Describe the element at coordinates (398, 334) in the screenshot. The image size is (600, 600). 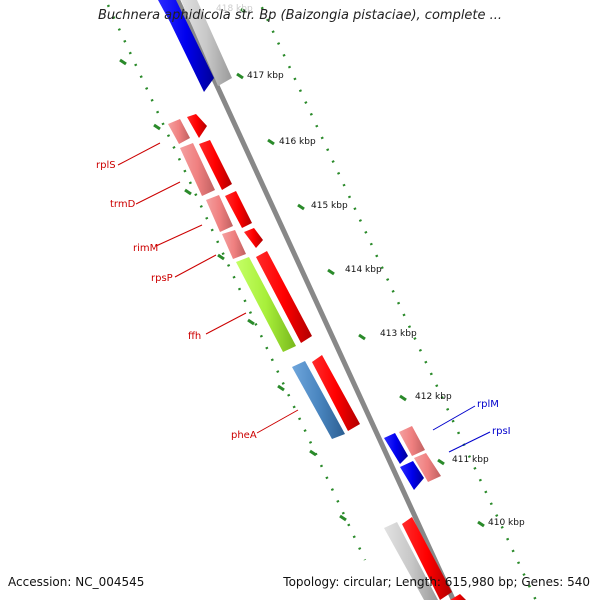
I see `tick-label-413: 413 kbp` at that location.